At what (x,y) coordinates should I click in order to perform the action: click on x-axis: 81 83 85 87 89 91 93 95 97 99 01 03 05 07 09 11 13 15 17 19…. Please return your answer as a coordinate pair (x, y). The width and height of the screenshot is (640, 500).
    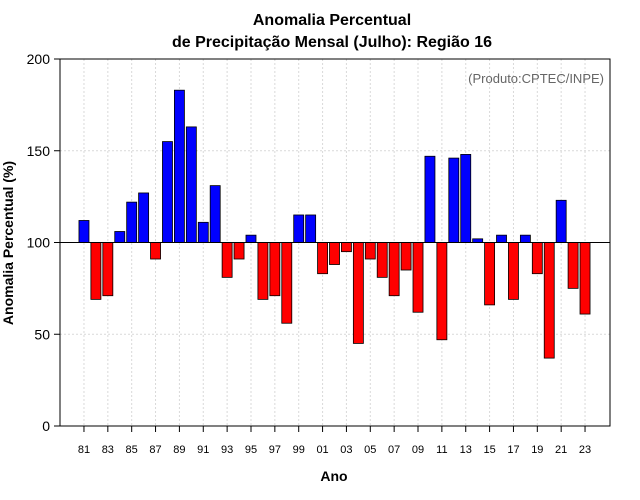
    Looking at the image, I should click on (334, 441).